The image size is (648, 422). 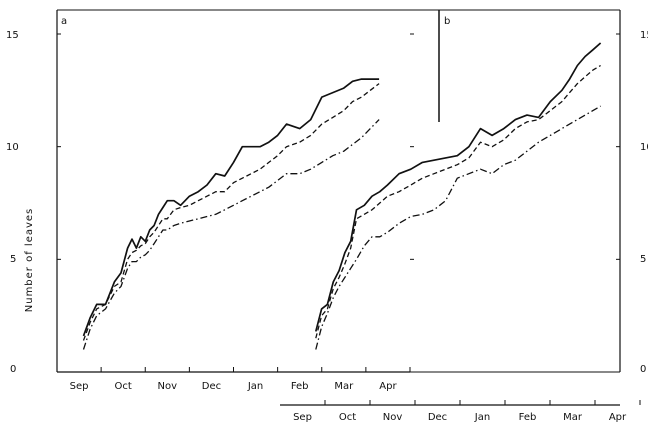 I want to click on bottom-month-label-dec: Dec, so click(x=437, y=417).